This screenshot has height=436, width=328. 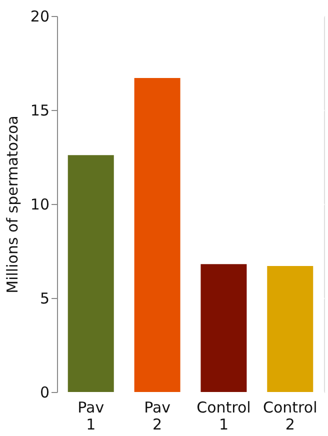 I want to click on y-axis-title: Millions of spermatozoa, so click(x=12, y=205).